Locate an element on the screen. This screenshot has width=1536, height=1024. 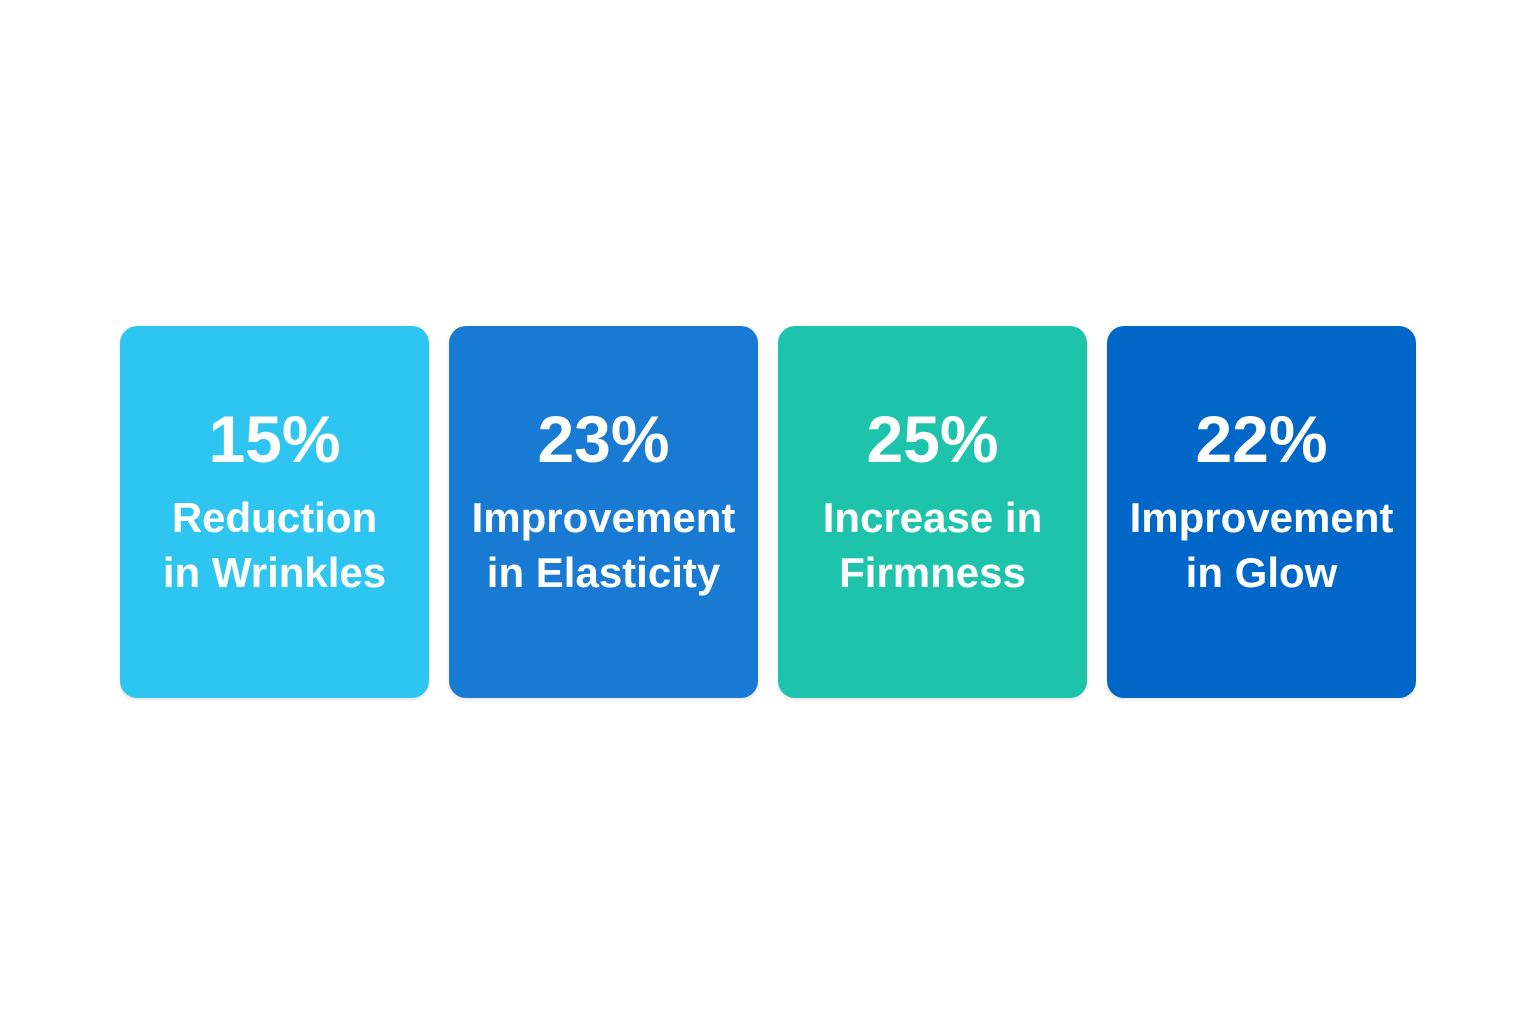
stat-label-line2: in Wrinkles is located at coordinates (274, 572).